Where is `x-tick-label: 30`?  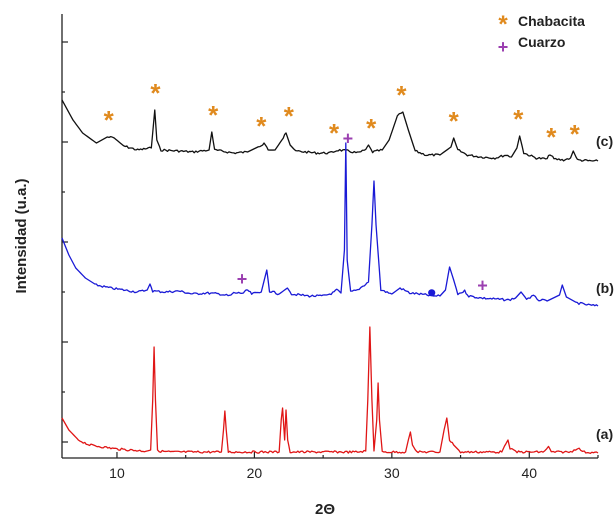 x-tick-label: 30 is located at coordinates (392, 473).